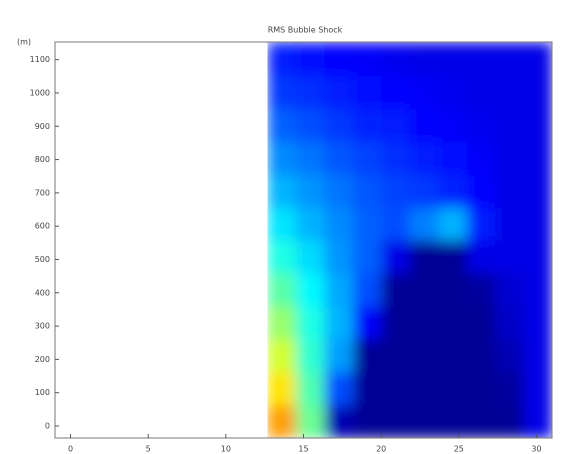 This screenshot has height=454, width=573. What do you see at coordinates (42, 226) in the screenshot?
I see `y-tick-label: 600` at bounding box center [42, 226].